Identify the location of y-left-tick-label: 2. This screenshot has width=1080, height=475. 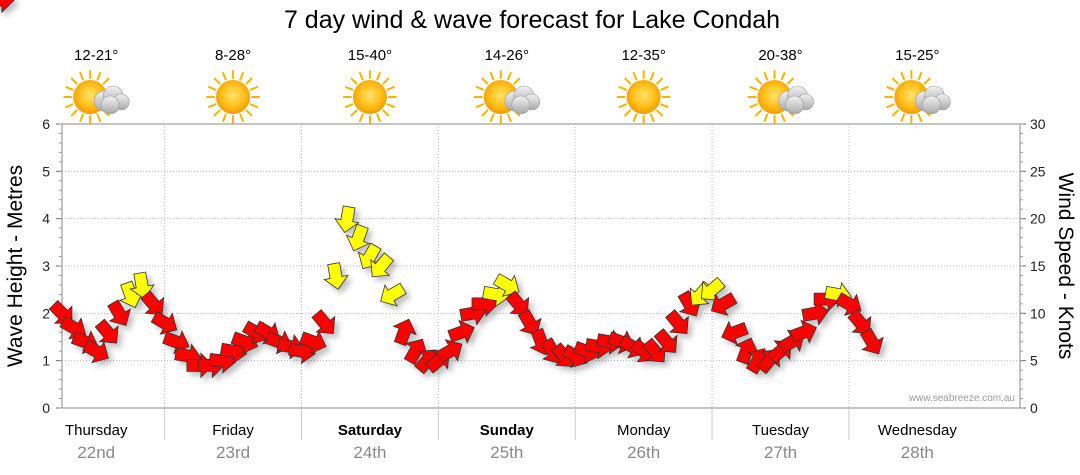
(46, 313).